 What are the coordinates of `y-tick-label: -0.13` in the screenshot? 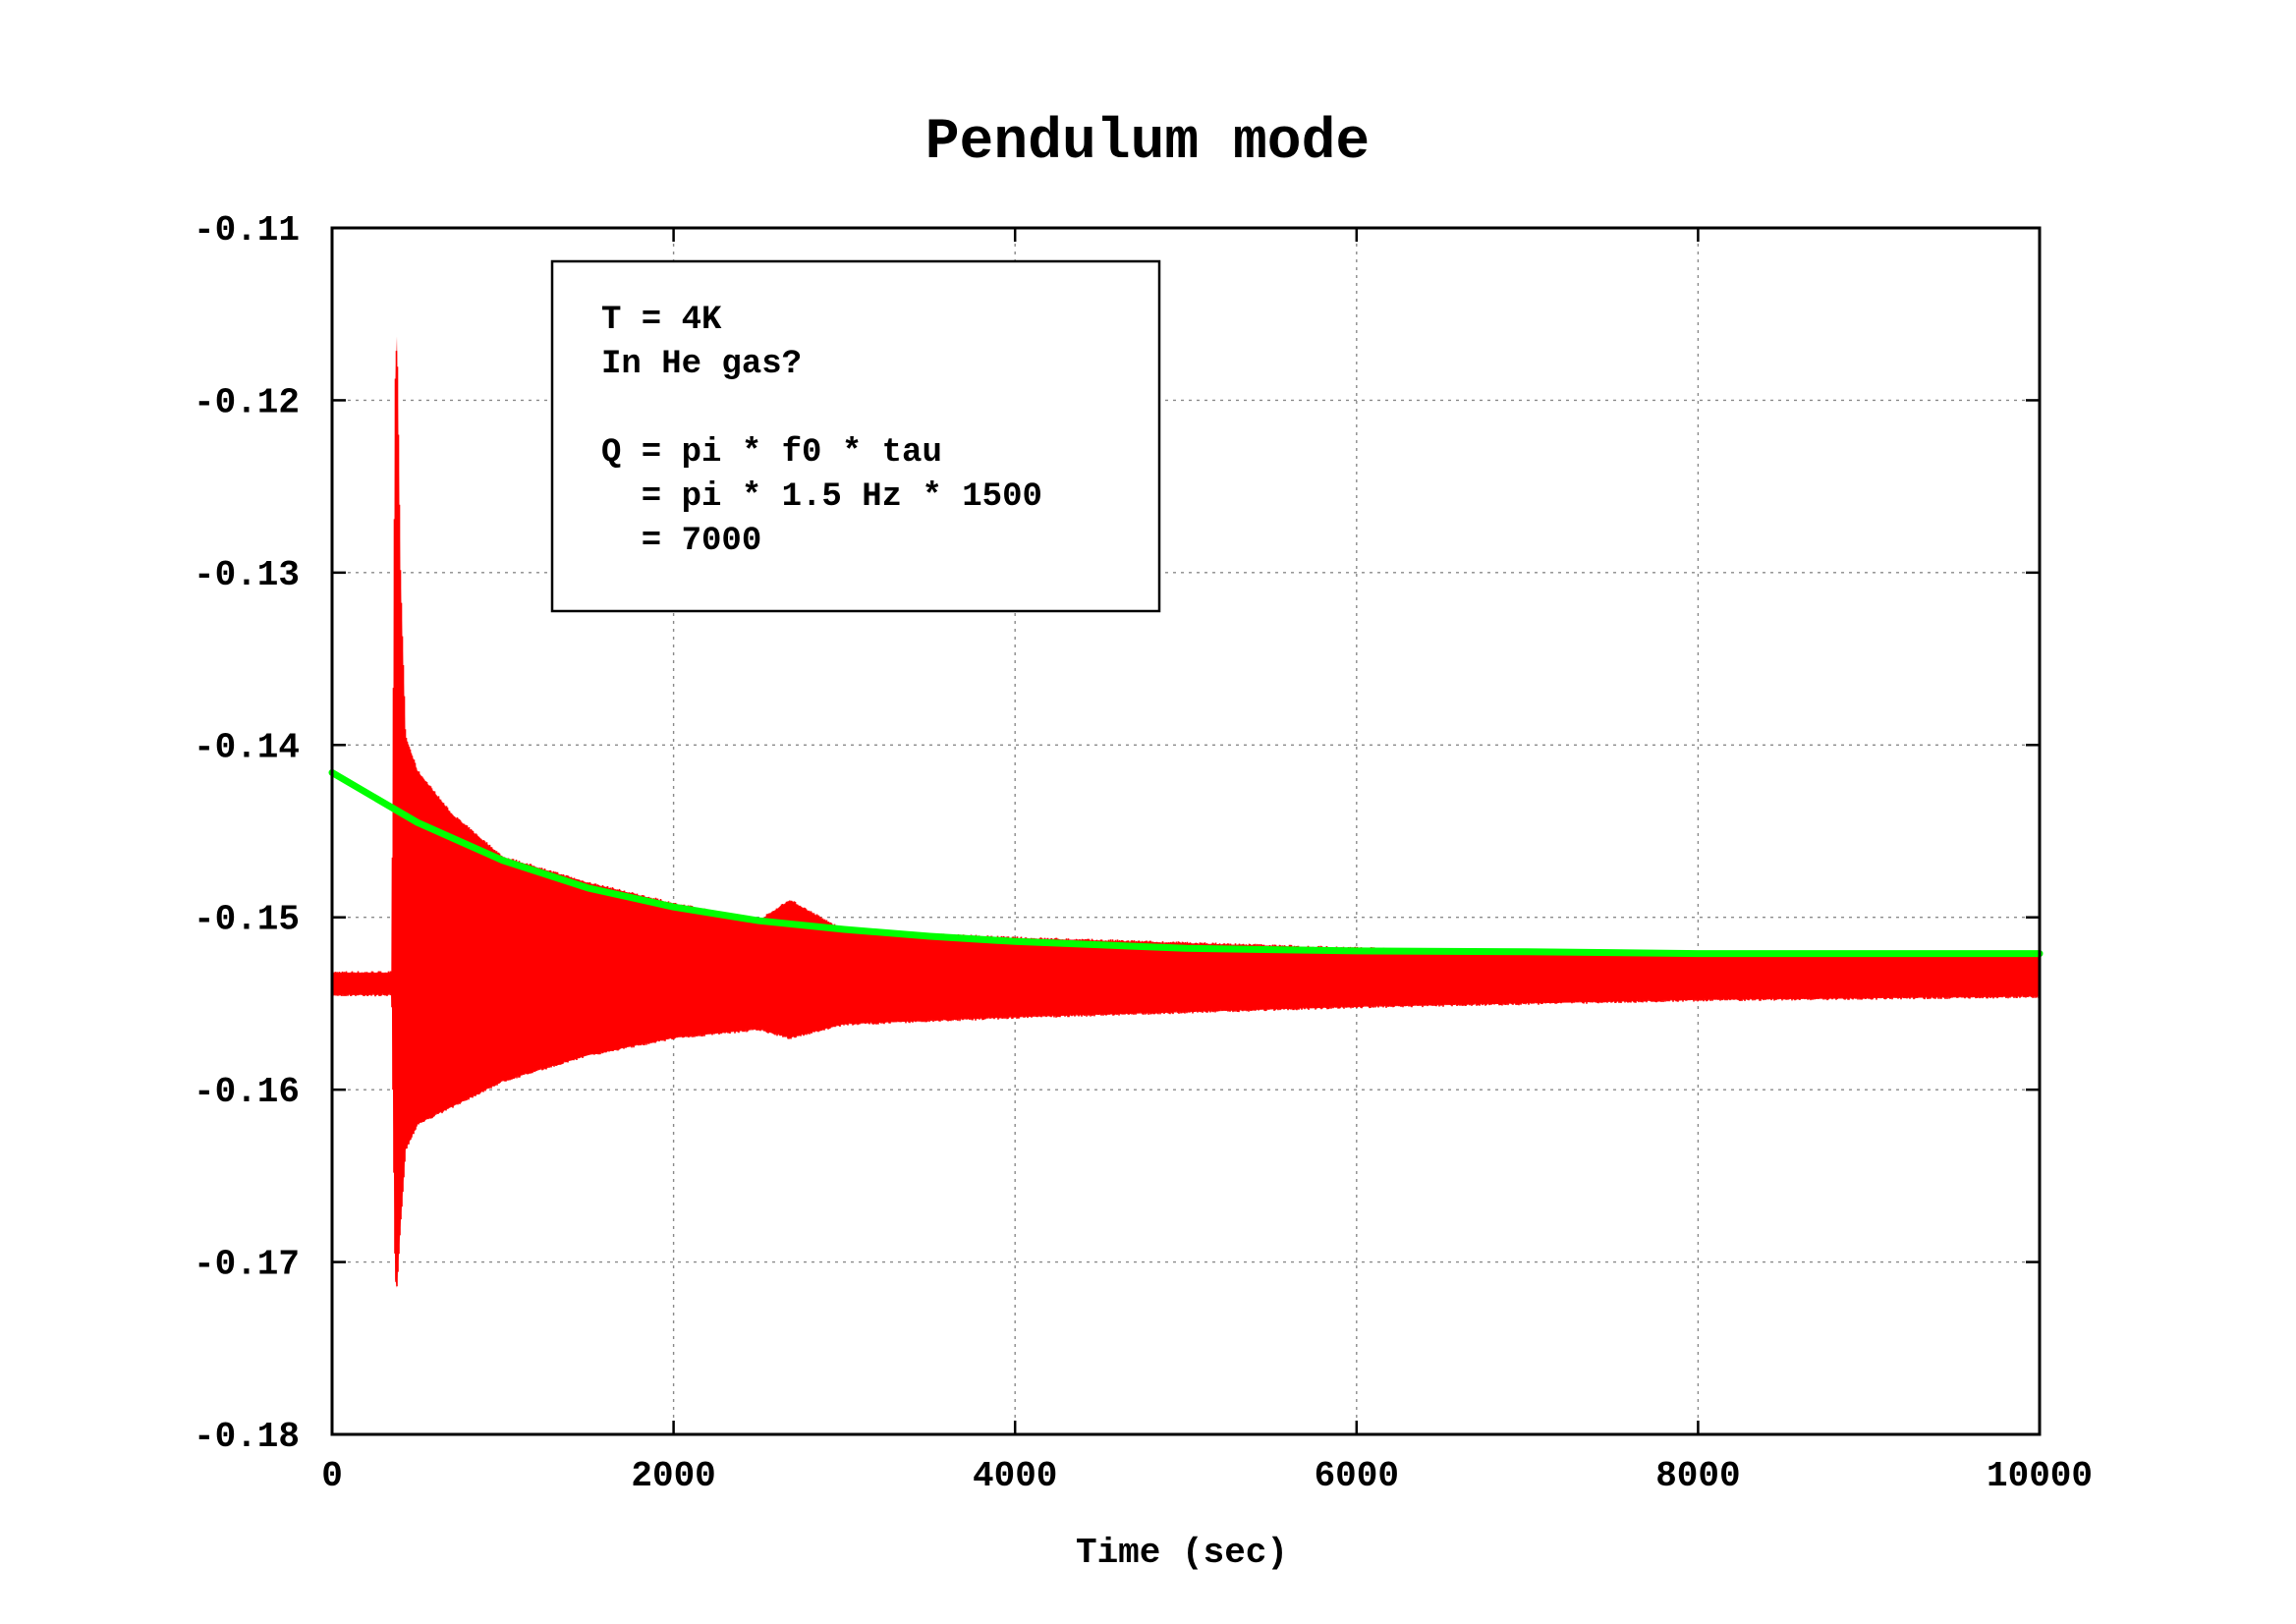 It's located at (247, 575).